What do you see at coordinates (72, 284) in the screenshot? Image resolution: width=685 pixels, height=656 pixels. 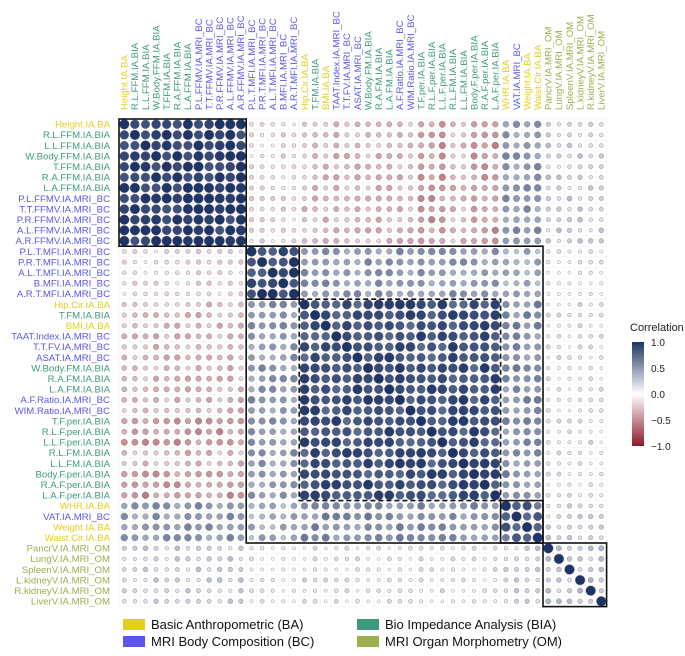 I see `row-label-15: B.MFI.IA.MRI_BC` at bounding box center [72, 284].